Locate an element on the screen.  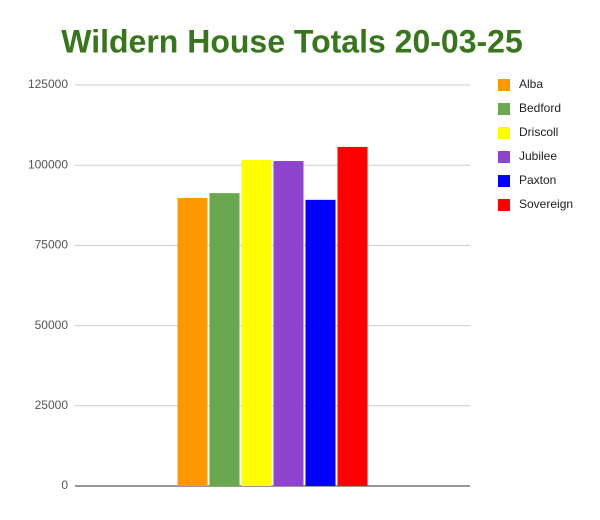
y-tick-label: 0 is located at coordinates (64, 485).